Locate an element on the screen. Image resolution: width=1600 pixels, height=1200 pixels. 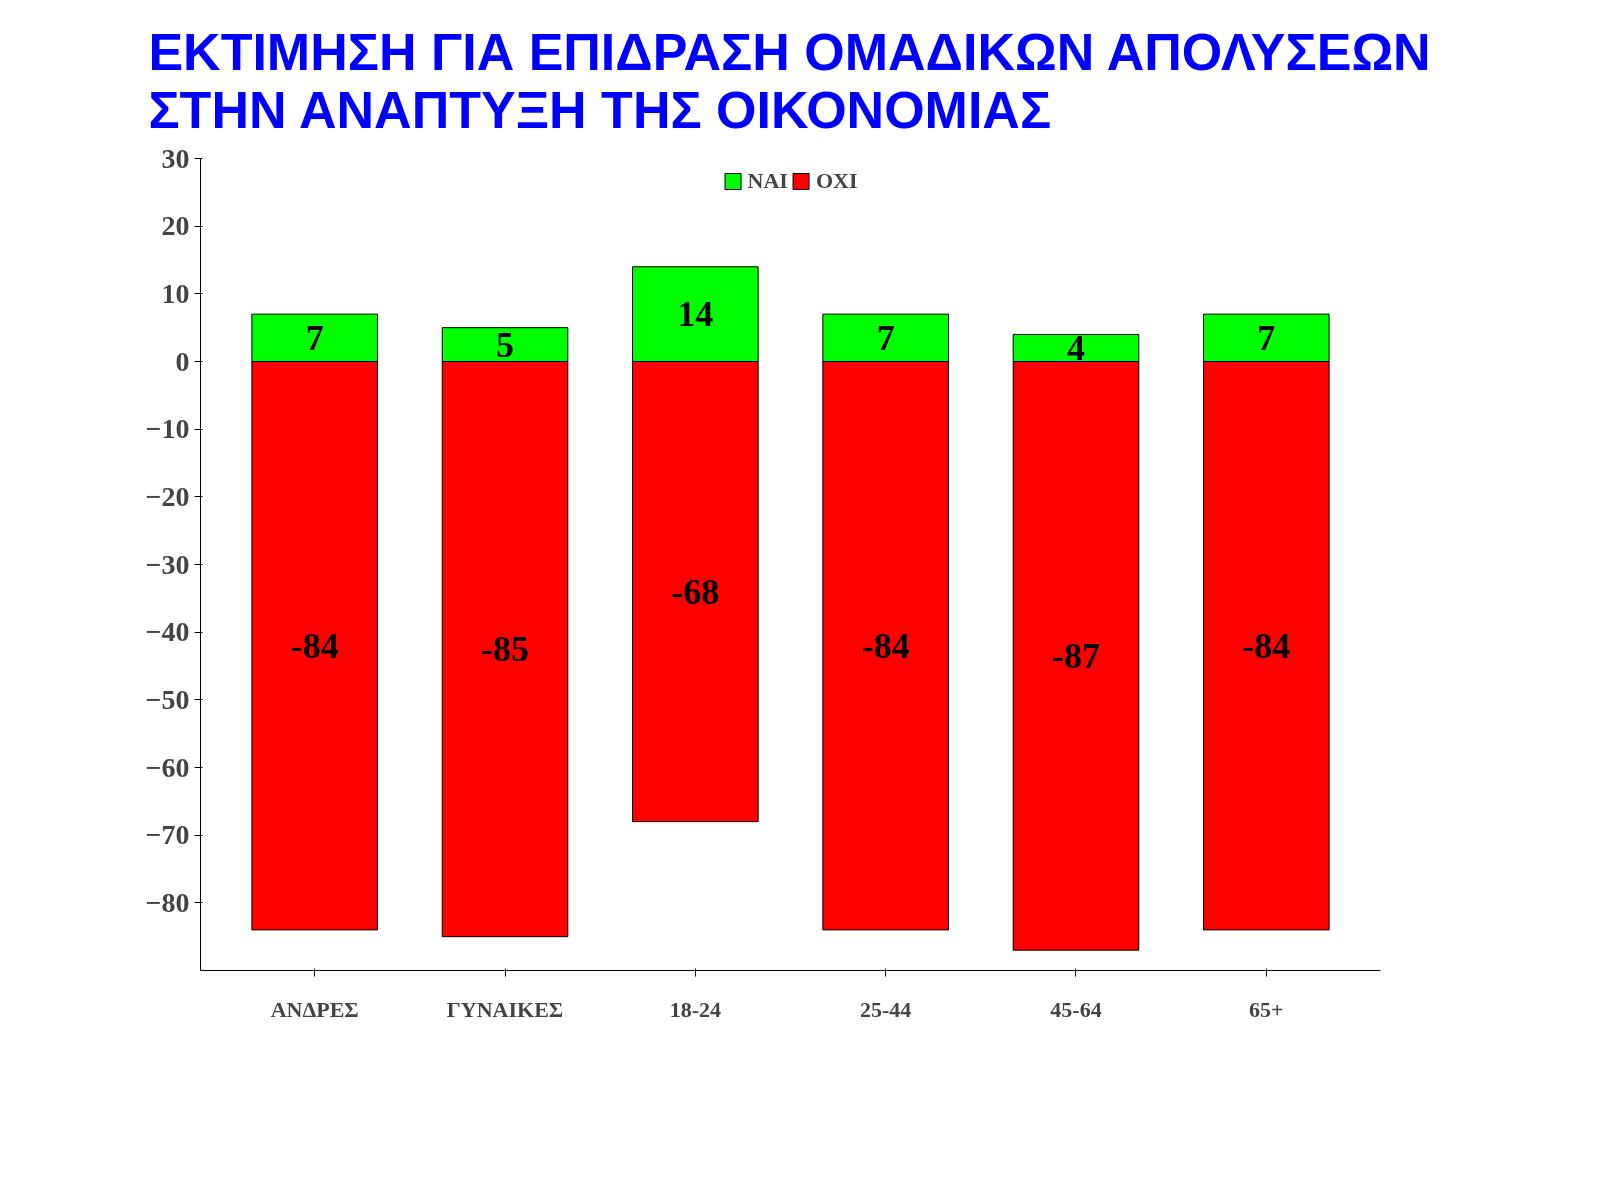
y-tick-label: −40 is located at coordinates (167, 632).